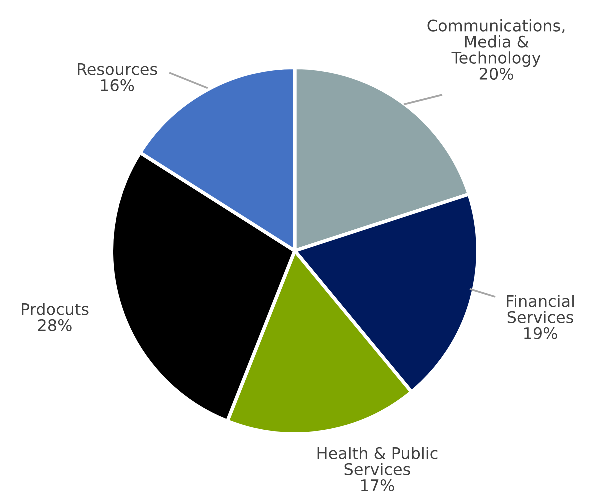  What do you see at coordinates (55, 309) in the screenshot?
I see `slice-label: Prdocuts` at bounding box center [55, 309].